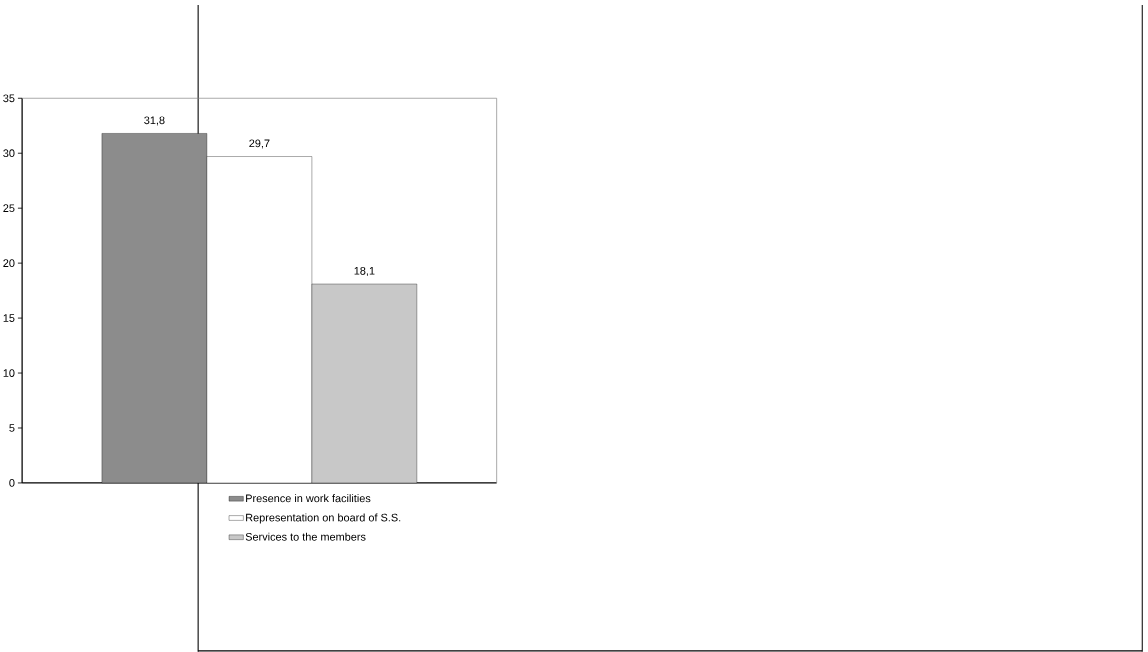  What do you see at coordinates (9, 98) in the screenshot?
I see `y-tick-label: 35` at bounding box center [9, 98].